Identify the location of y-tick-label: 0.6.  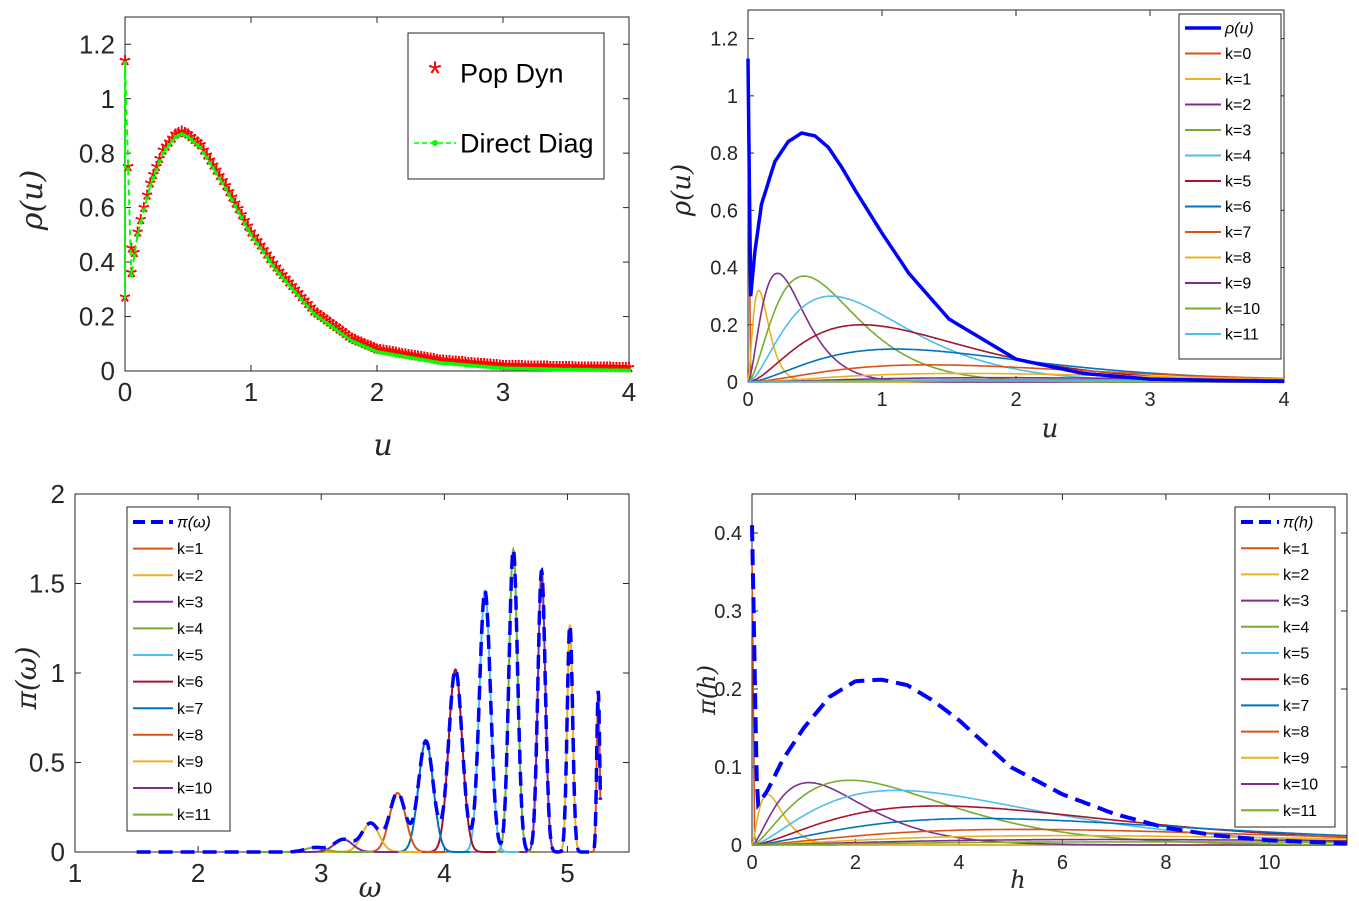
(97, 208).